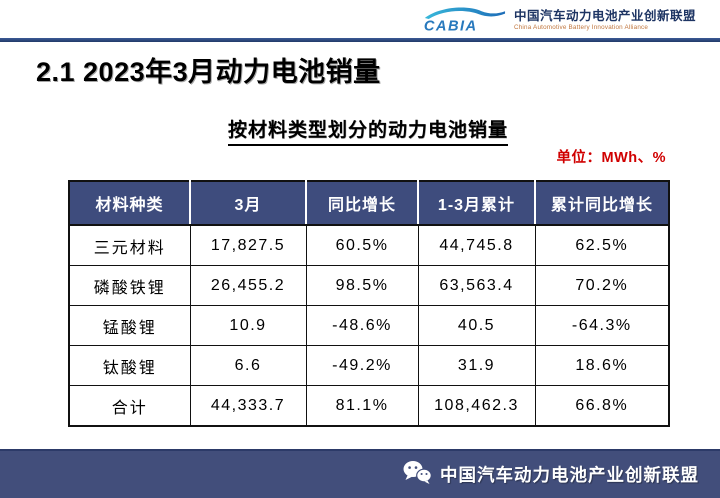  Describe the element at coordinates (602, 285) in the screenshot. I see `cell-cumulative-yoy: 70.2%` at that location.